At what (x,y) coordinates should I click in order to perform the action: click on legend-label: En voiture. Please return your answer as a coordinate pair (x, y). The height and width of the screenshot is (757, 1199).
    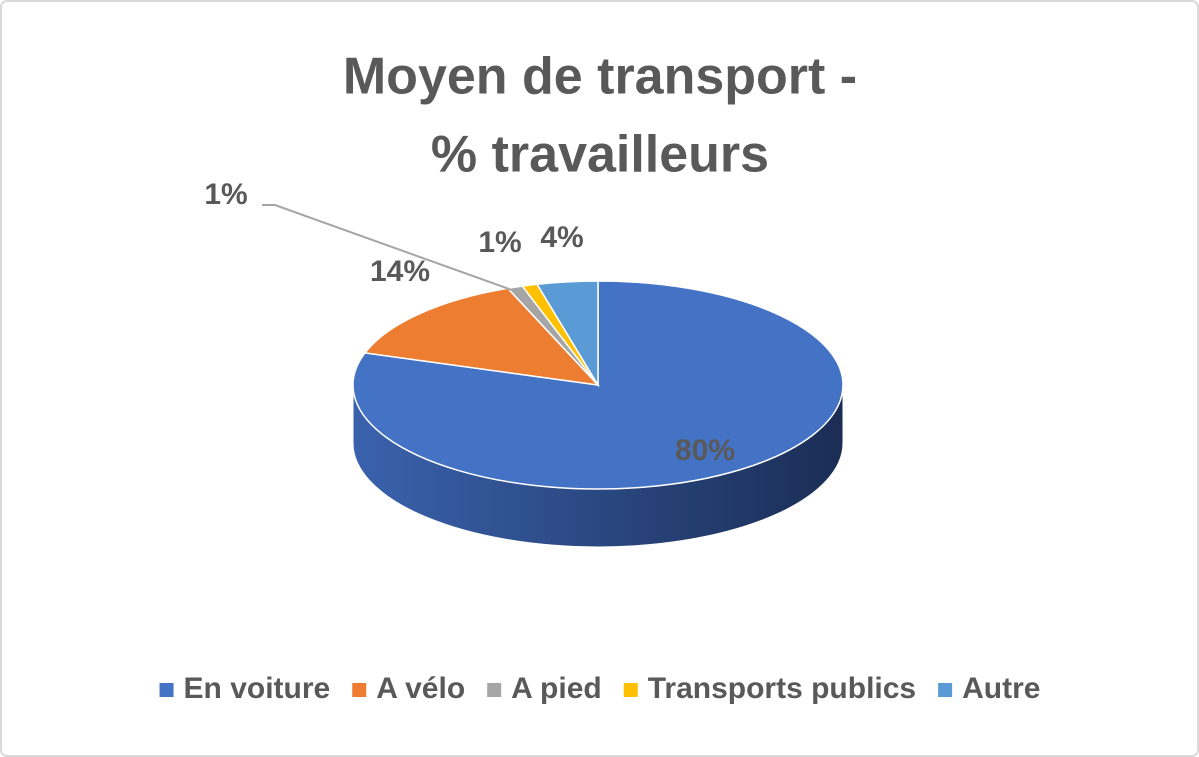
    Looking at the image, I should click on (257, 688).